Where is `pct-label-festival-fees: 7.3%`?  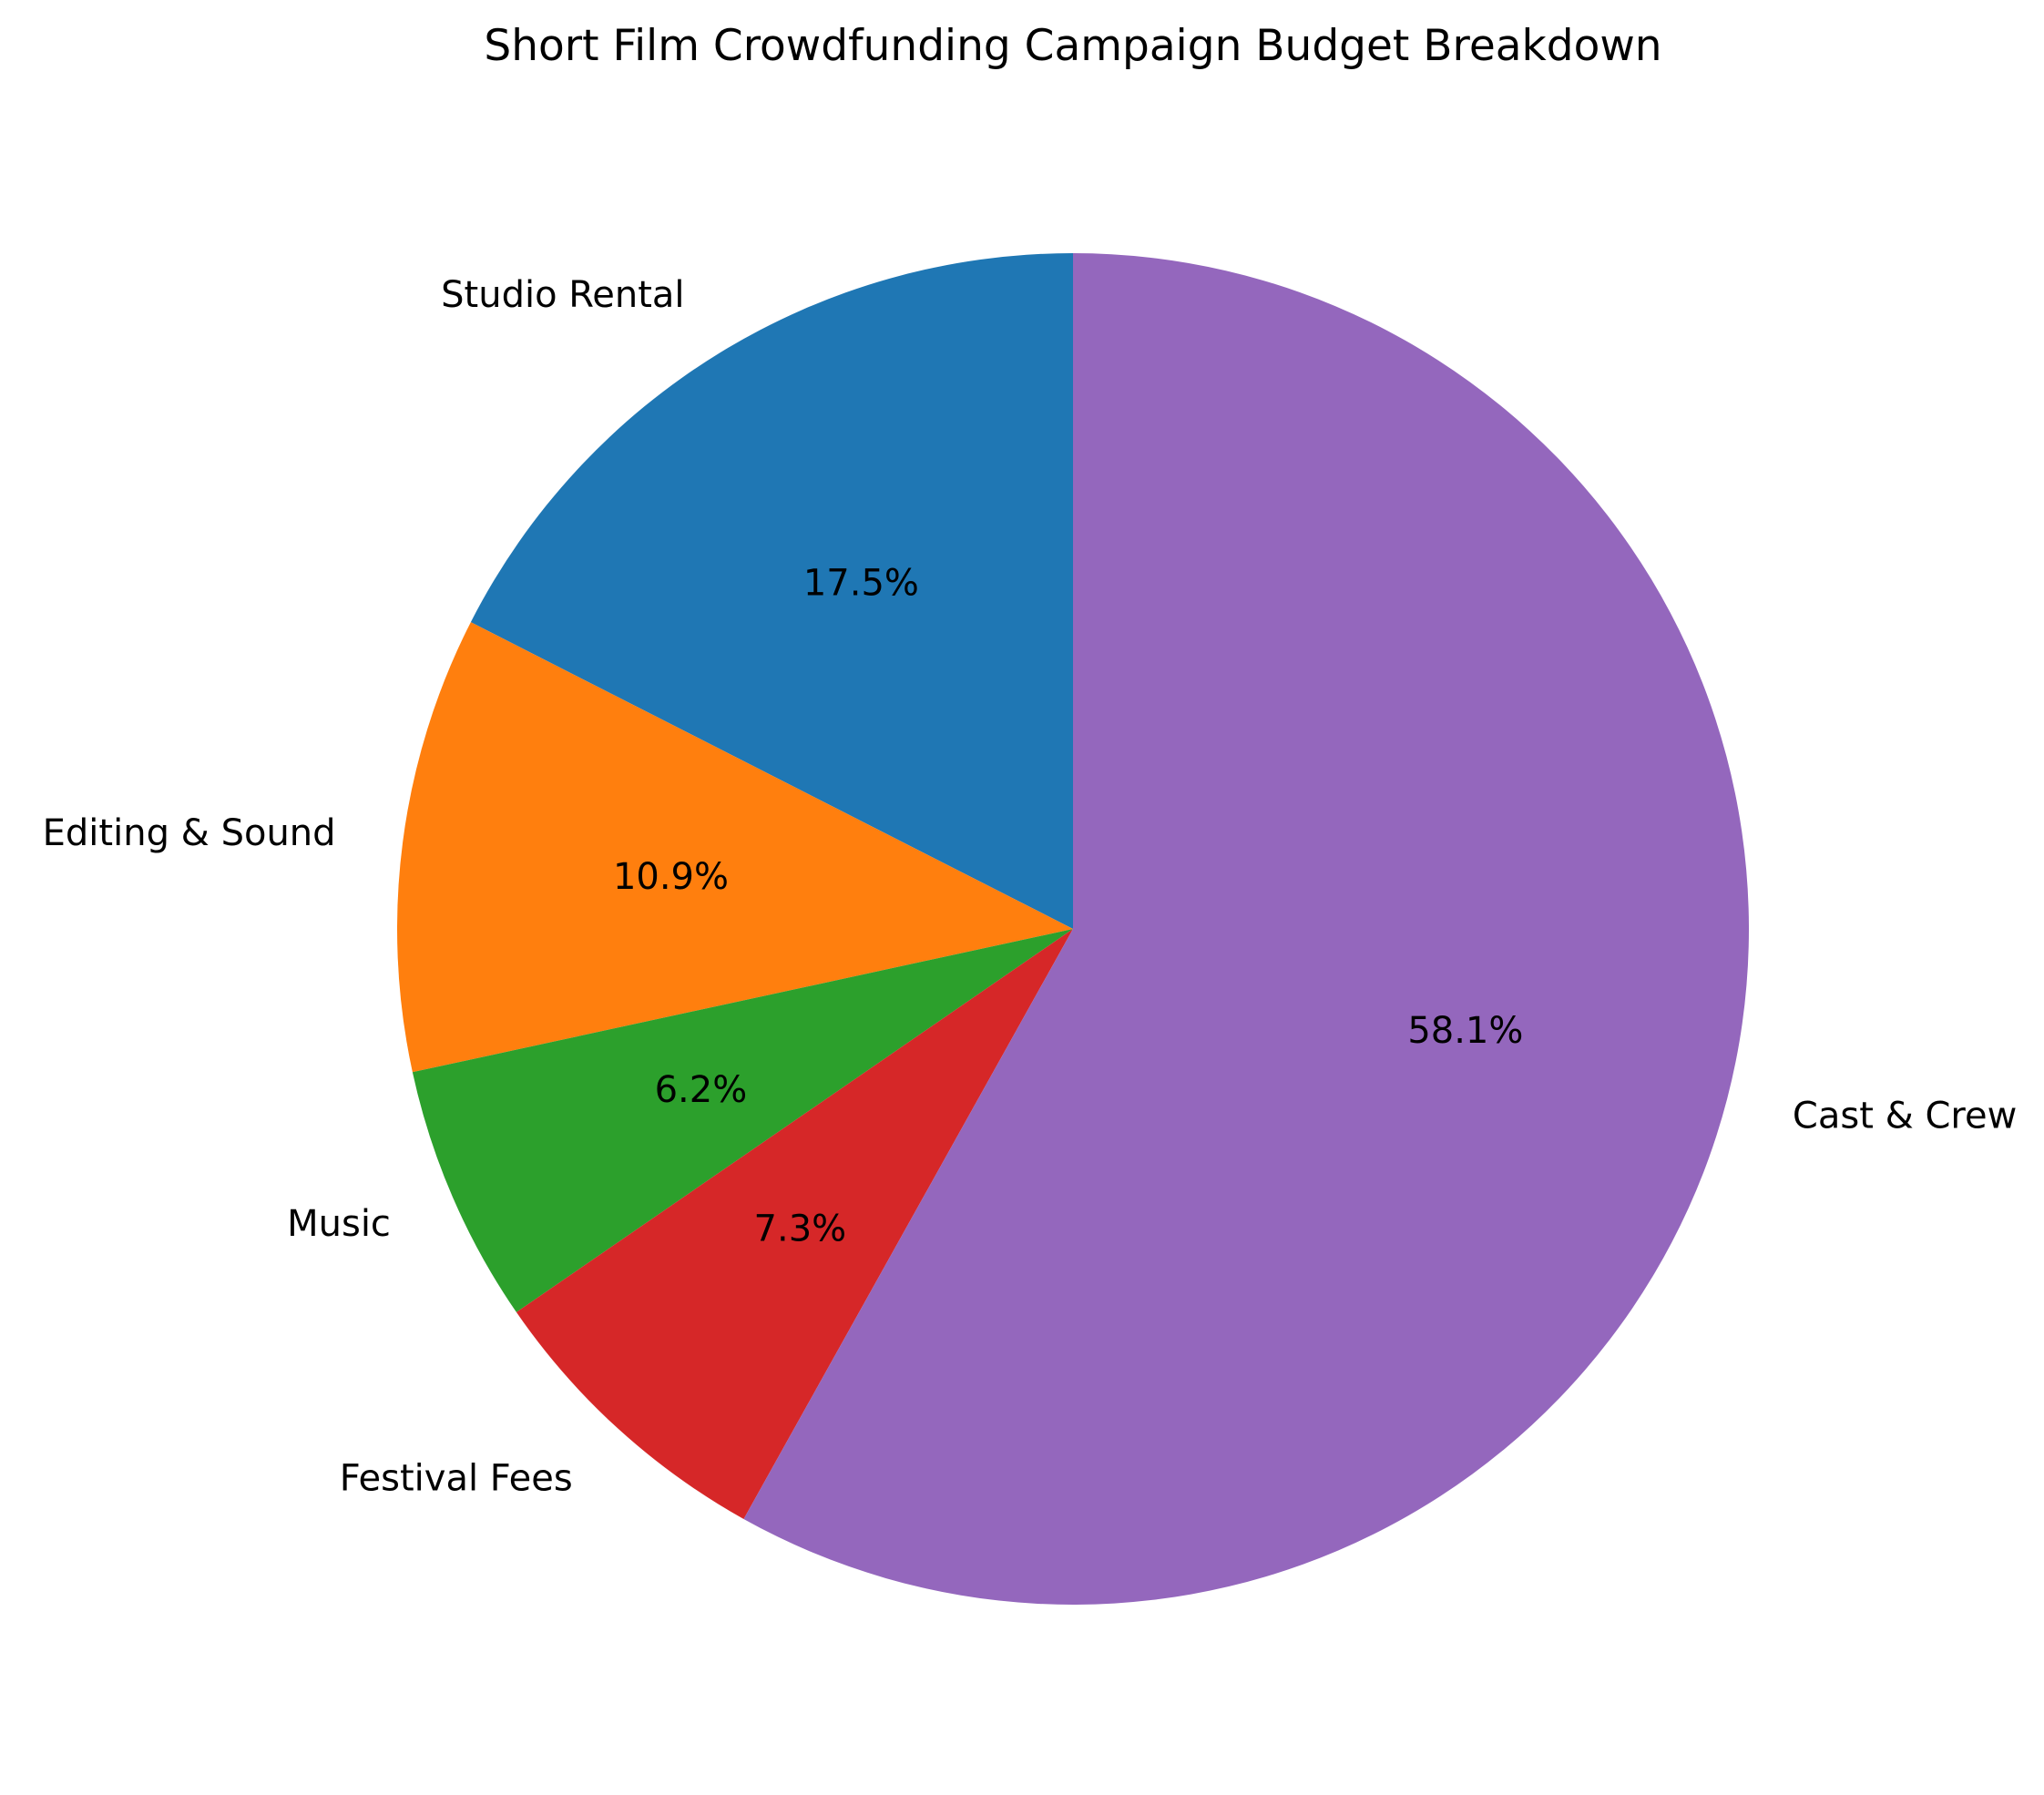
pct-label-festival-fees: 7.3% is located at coordinates (801, 1228).